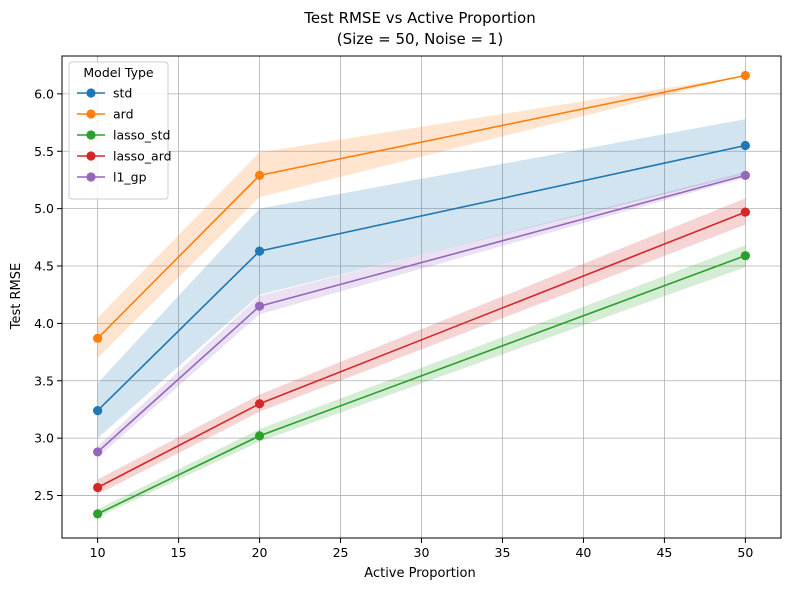 This screenshot has height=590, width=790. What do you see at coordinates (179, 552) in the screenshot?
I see `x-tick-label: 15` at bounding box center [179, 552].